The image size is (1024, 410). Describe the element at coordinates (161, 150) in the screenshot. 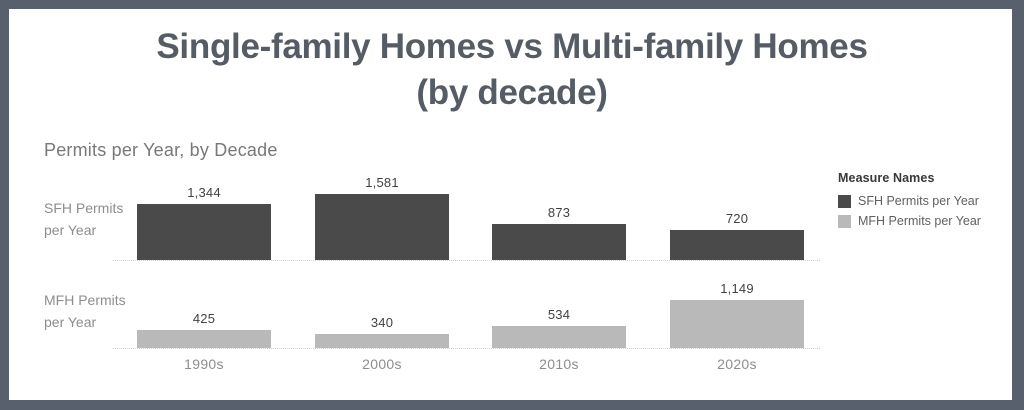

I see `worksheet-title: Permits per Year, by Decade` at that location.